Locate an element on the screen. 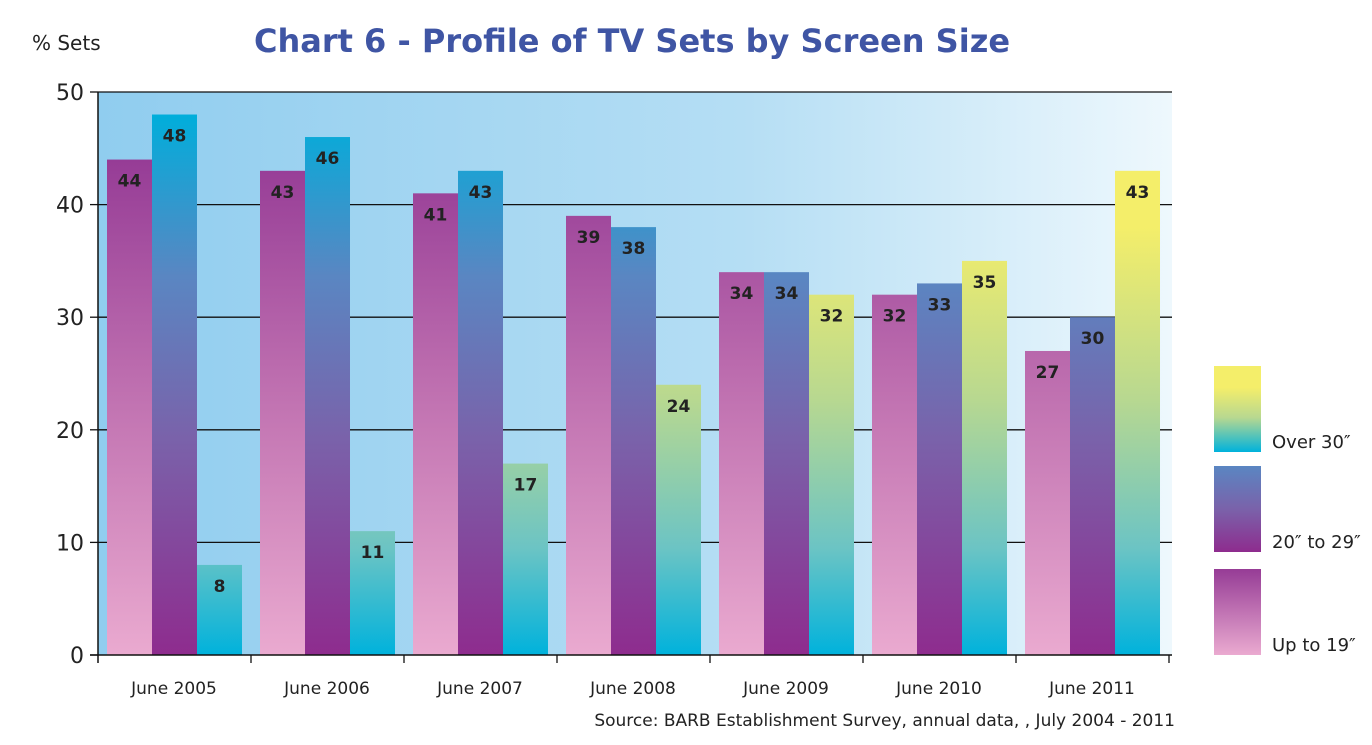 The image size is (1372, 745). data-label: 35 is located at coordinates (985, 283).